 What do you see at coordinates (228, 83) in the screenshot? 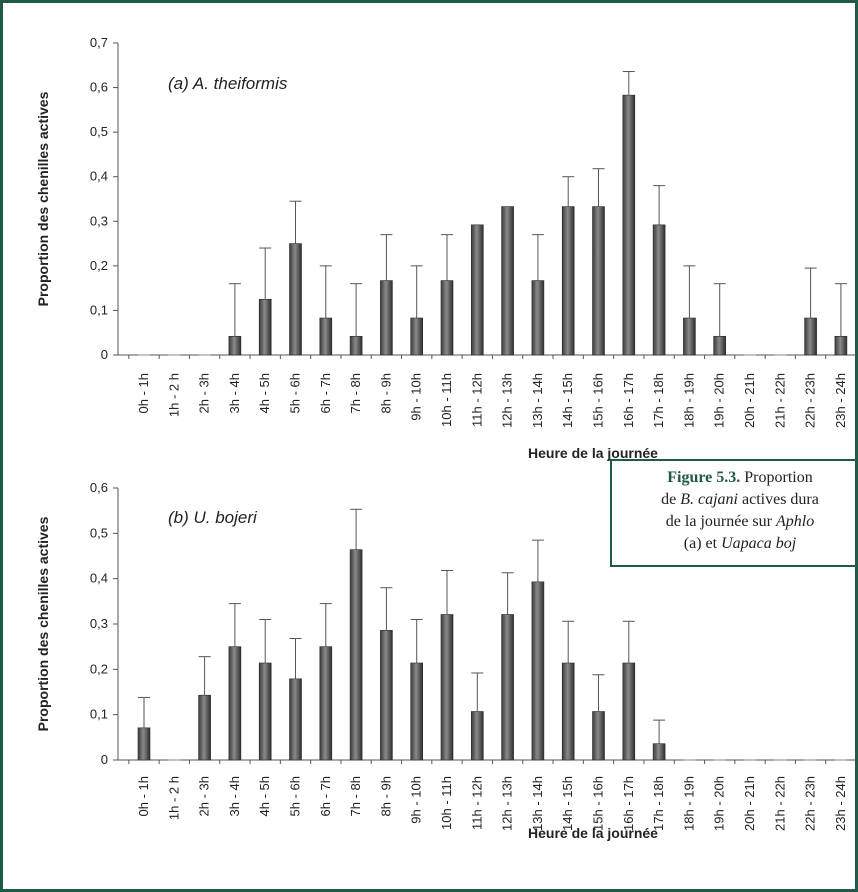
I see `panel-title: (a) A. theiformis` at bounding box center [228, 83].